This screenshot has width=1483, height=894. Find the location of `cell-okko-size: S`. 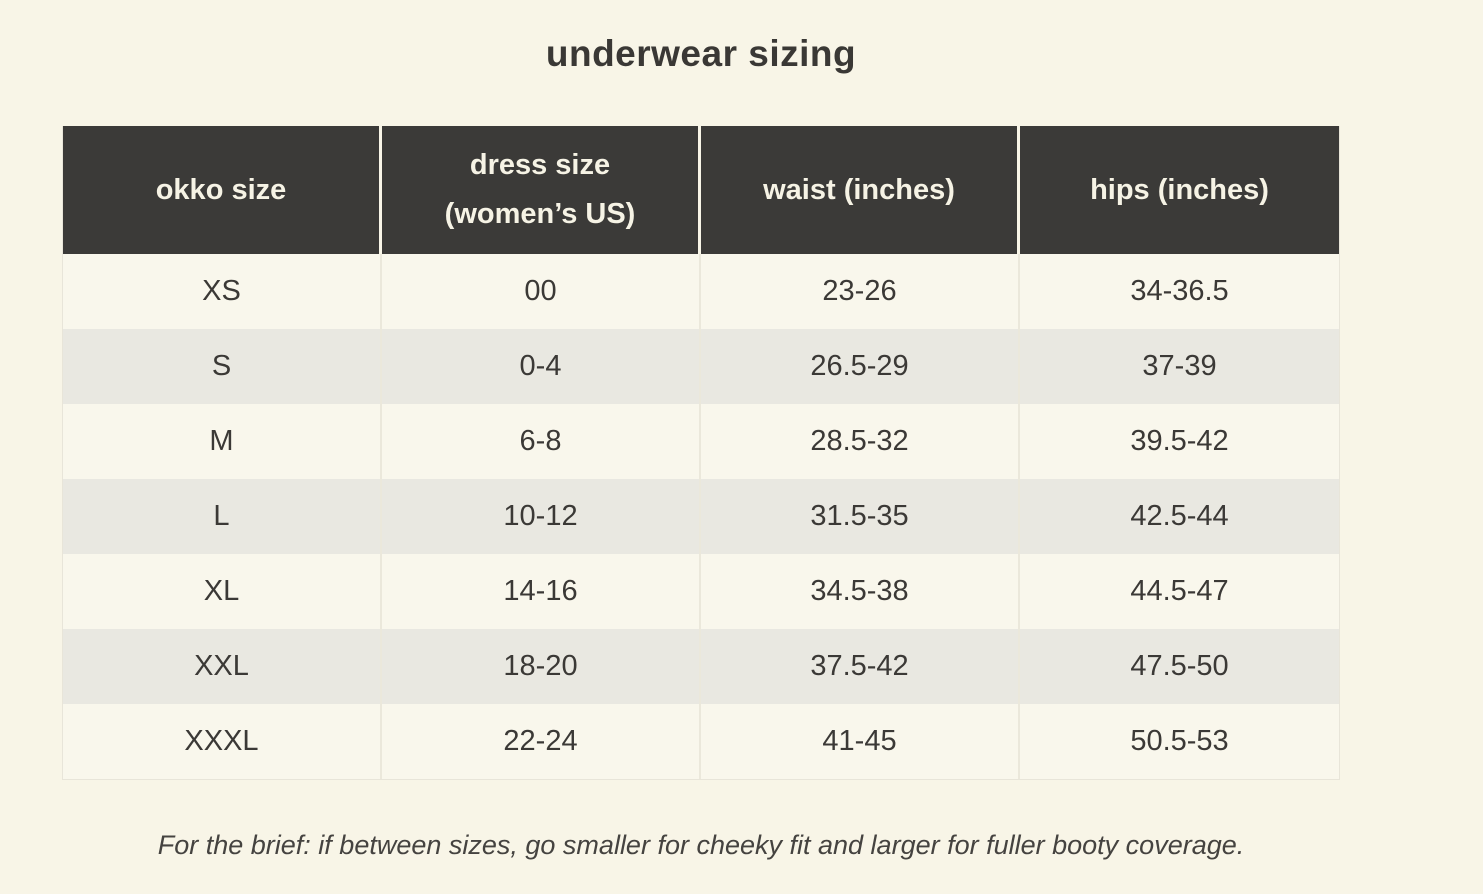

cell-okko-size: S is located at coordinates (222, 366).